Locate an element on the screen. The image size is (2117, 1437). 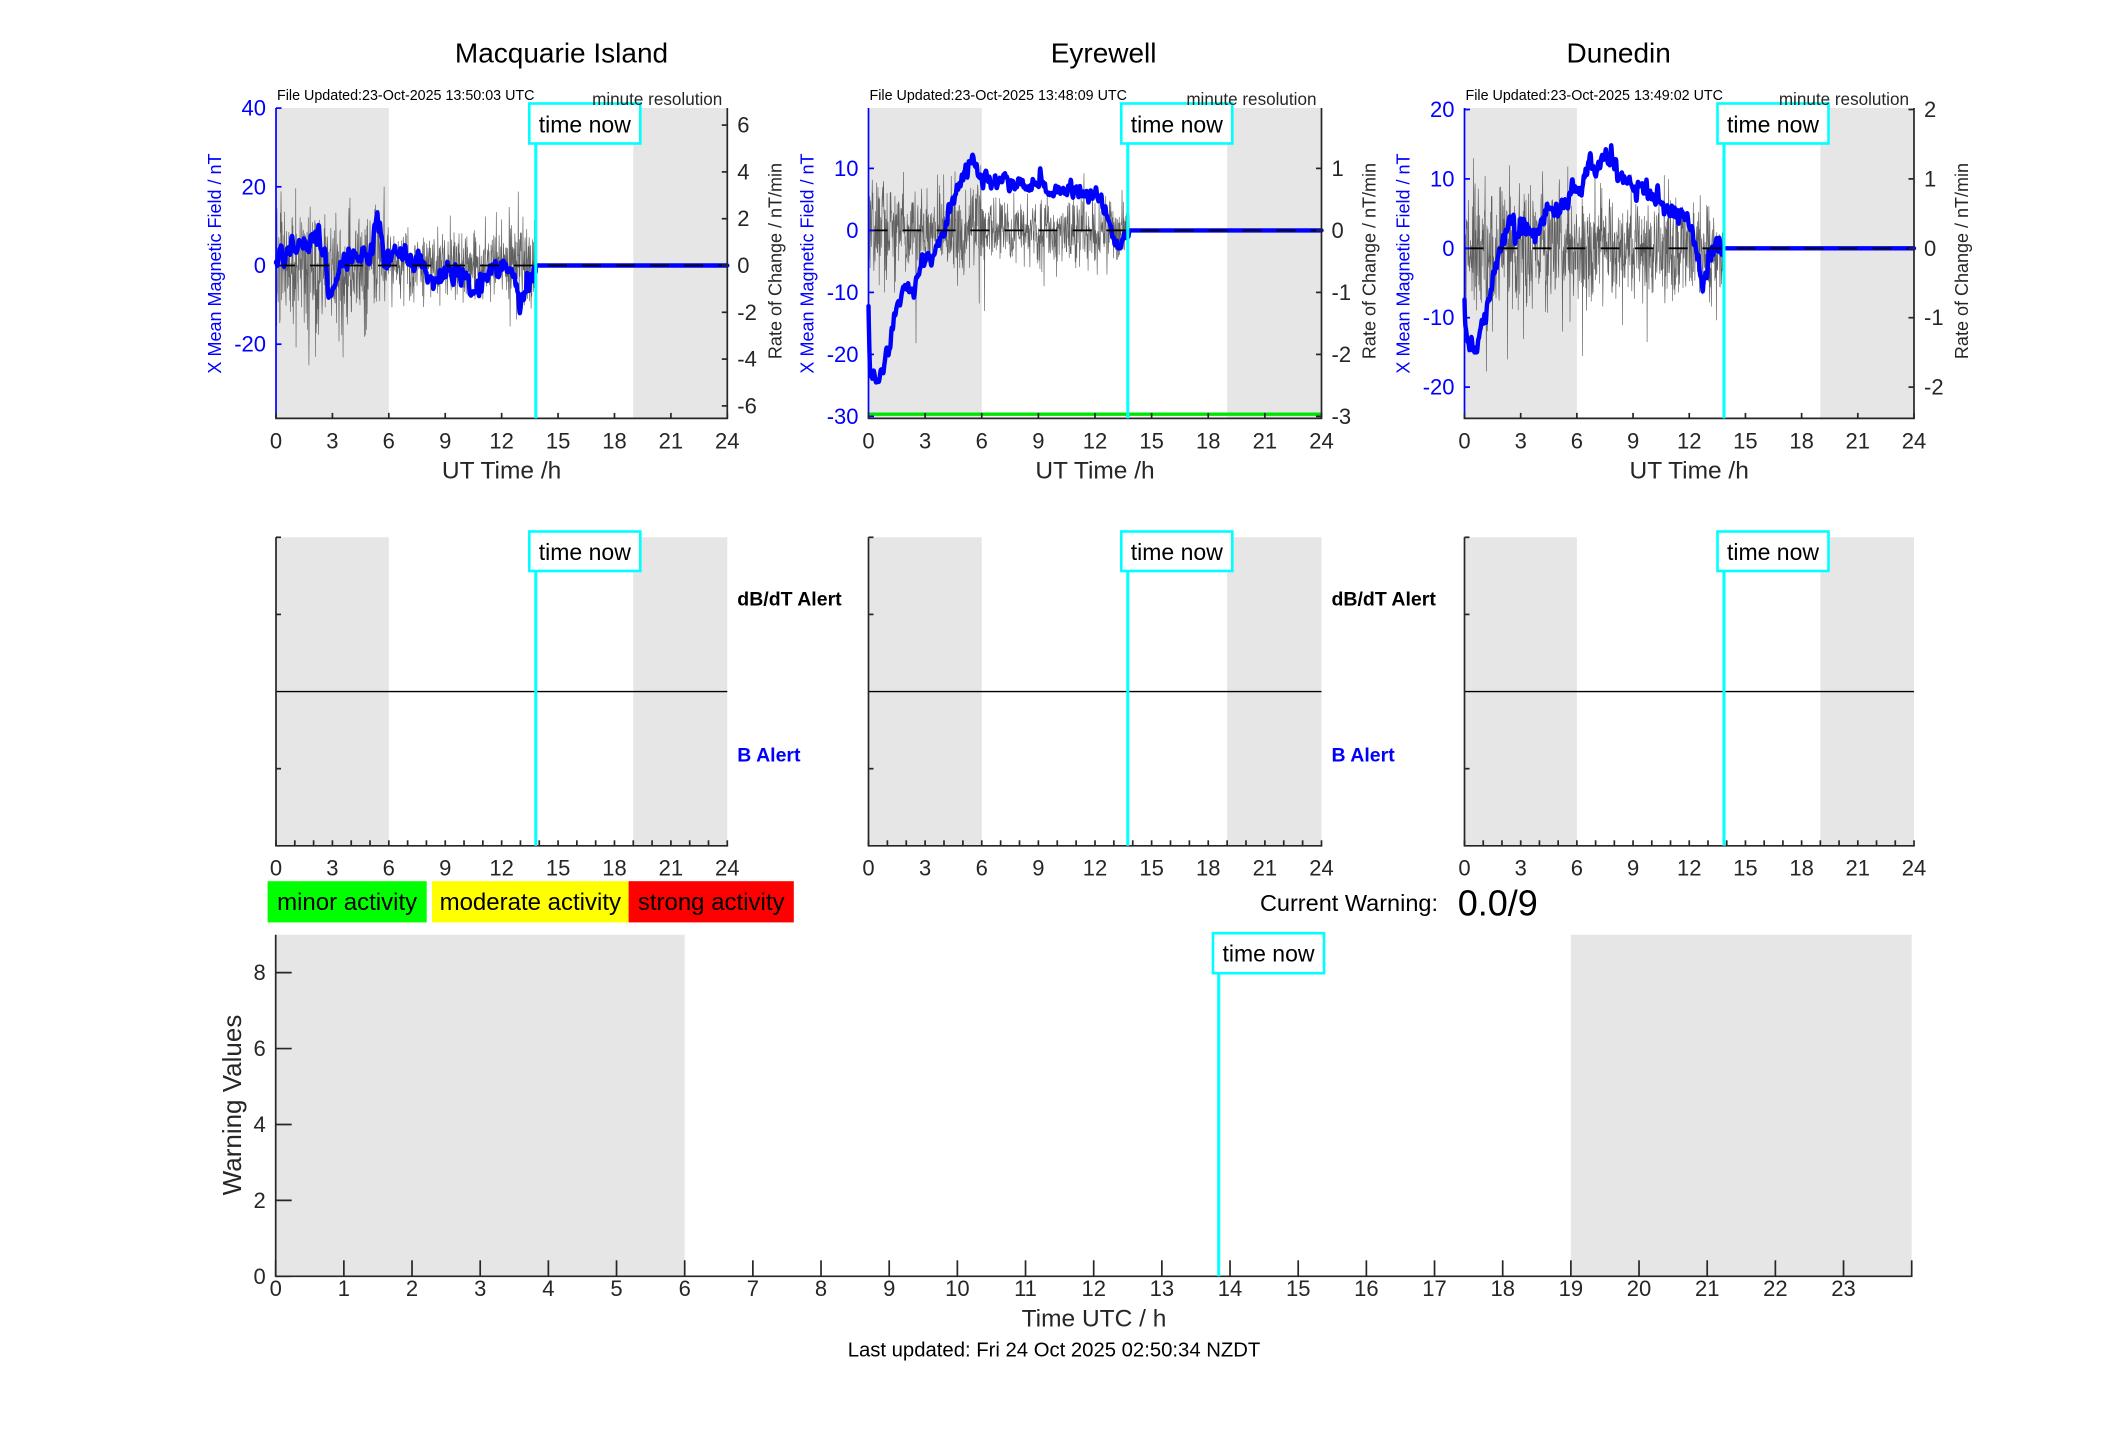
svg-text: 18 is located at coordinates (1502, 1288).